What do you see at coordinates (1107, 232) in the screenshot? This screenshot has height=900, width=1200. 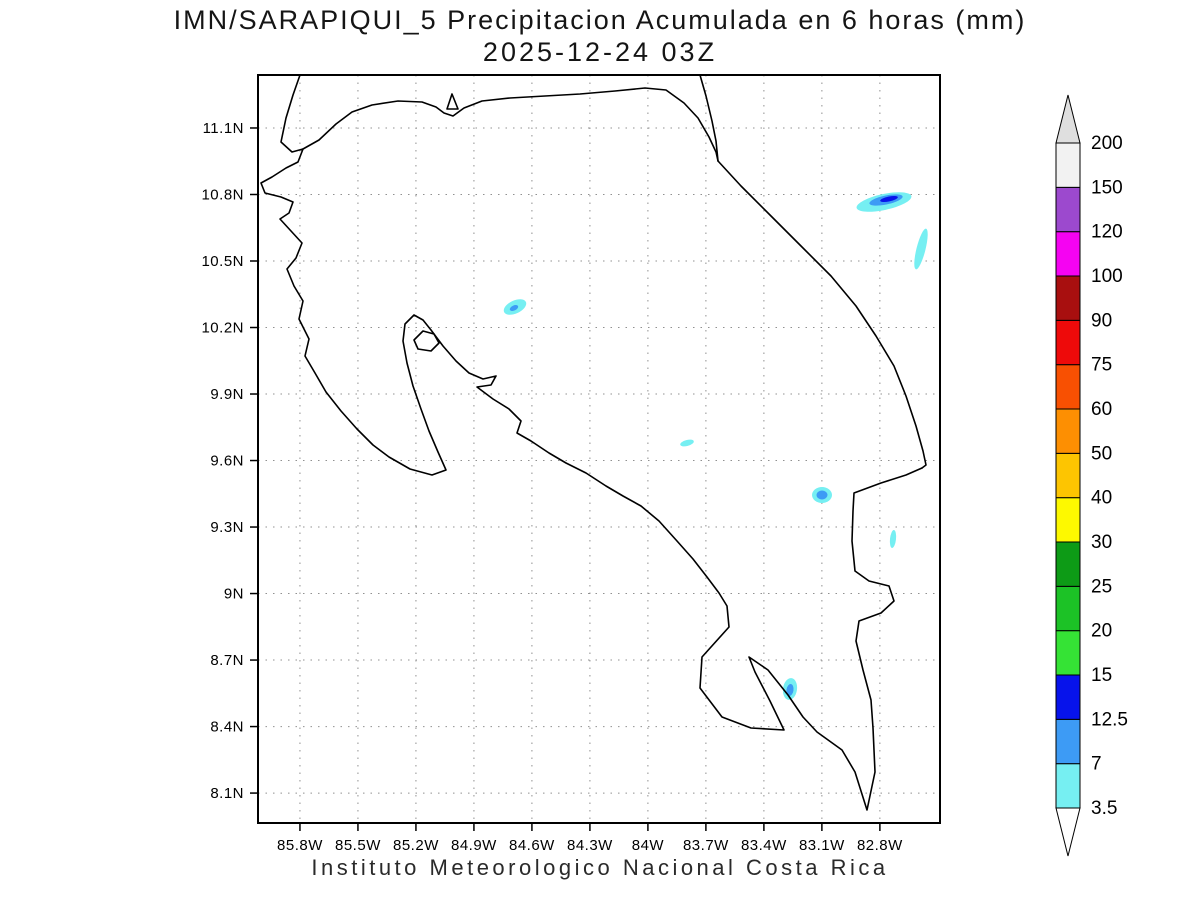 I see `colorbar-label: 120` at bounding box center [1107, 232].